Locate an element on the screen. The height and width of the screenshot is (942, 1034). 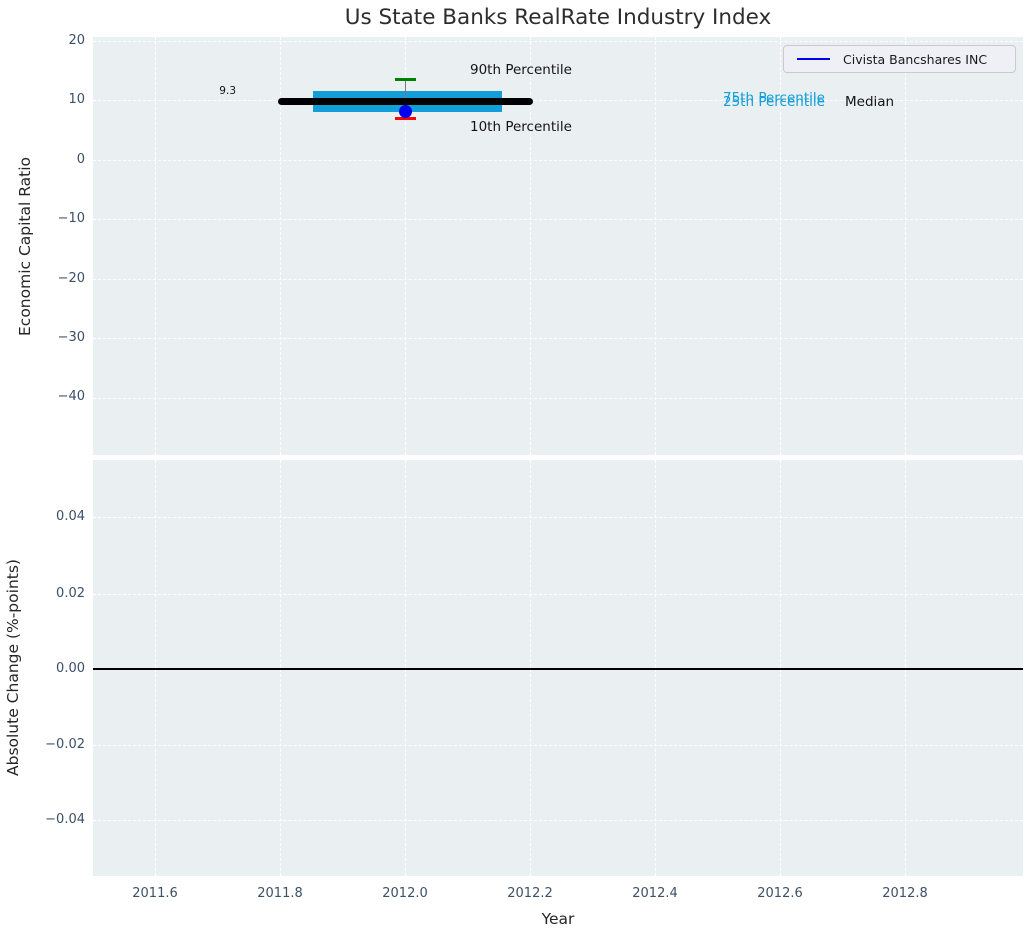
xtick-label: 2012.2 is located at coordinates (530, 893).